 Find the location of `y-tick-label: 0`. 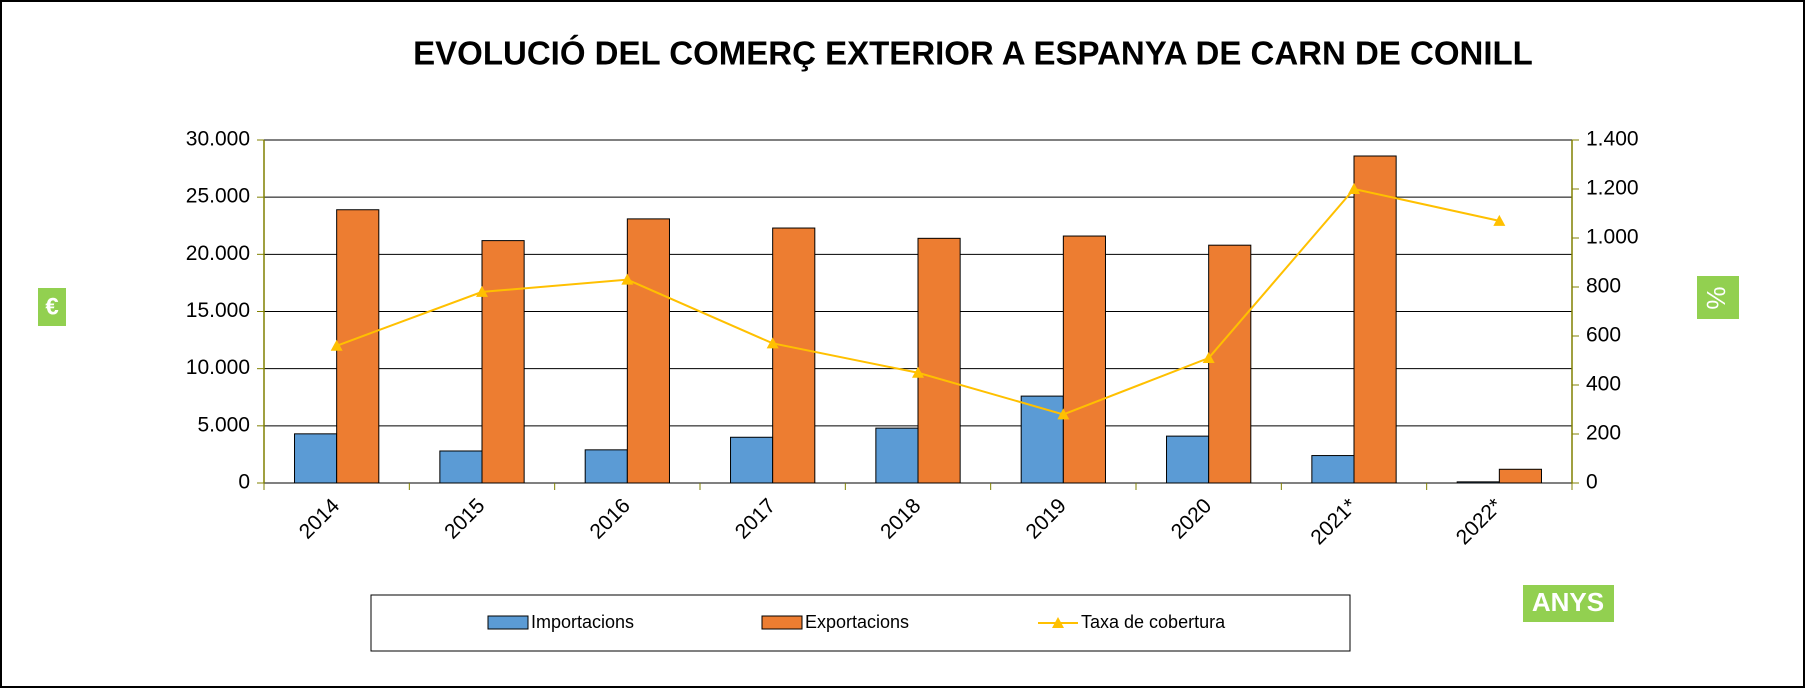

y-tick-label: 0 is located at coordinates (244, 482).